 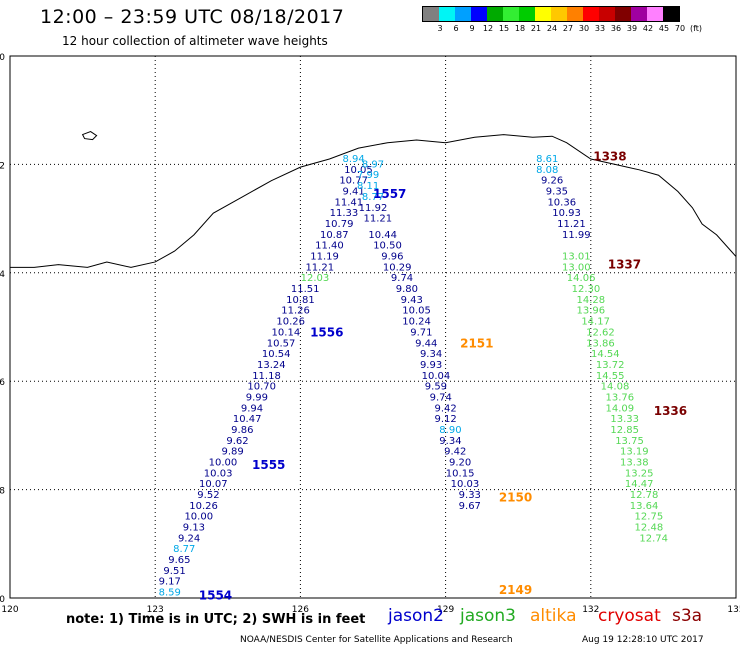 I want to click on lon-label: 132, so click(x=590, y=610).